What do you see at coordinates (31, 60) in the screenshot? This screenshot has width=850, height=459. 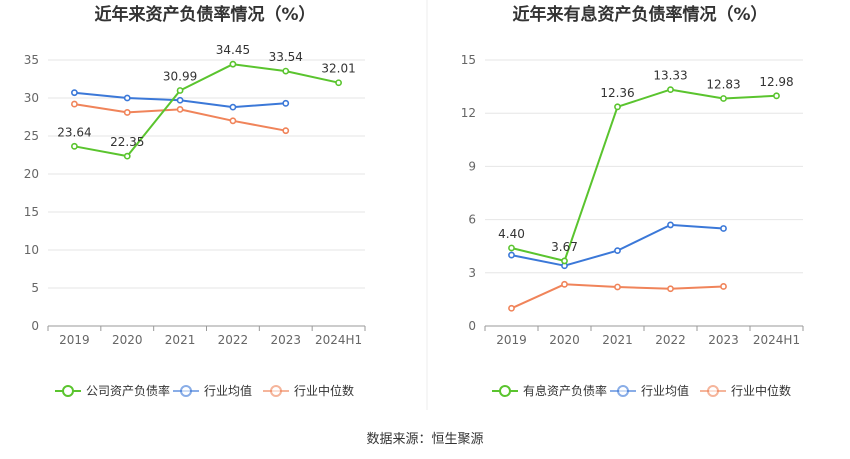 I see `y-tick-label: 35` at bounding box center [31, 60].